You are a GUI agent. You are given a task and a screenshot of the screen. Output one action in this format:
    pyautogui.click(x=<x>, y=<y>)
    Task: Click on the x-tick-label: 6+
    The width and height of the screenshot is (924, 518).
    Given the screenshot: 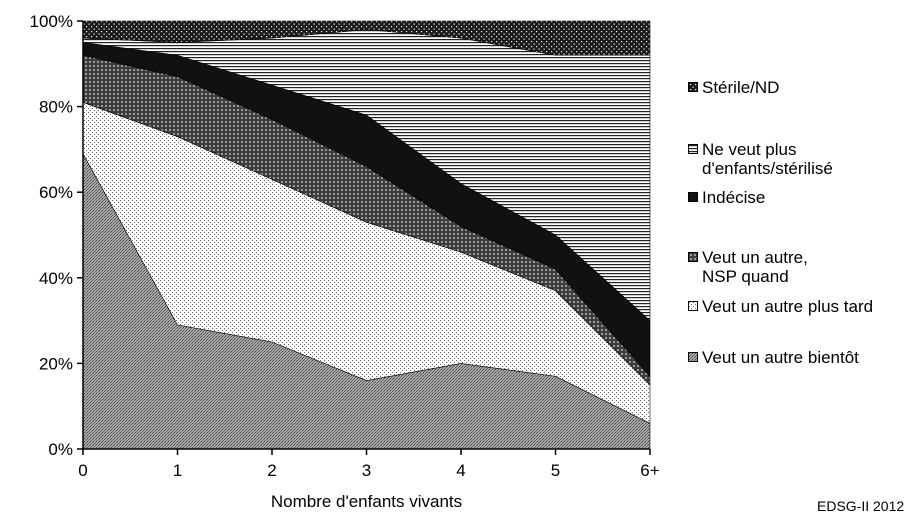 What is the action you would take?
    pyautogui.click(x=649, y=470)
    